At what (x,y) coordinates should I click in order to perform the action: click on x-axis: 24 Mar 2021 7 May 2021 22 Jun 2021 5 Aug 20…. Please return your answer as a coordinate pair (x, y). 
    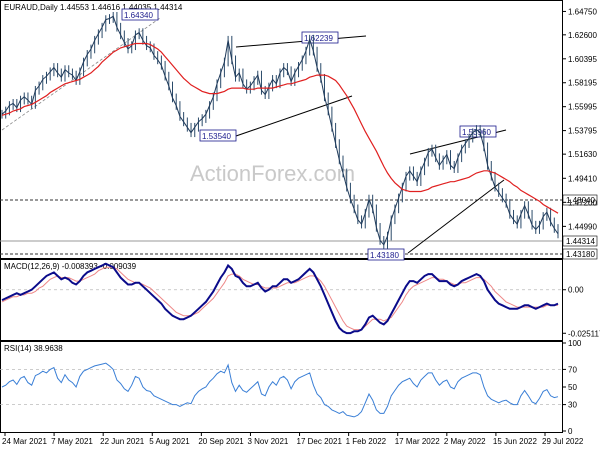
    Looking at the image, I should click on (293, 439).